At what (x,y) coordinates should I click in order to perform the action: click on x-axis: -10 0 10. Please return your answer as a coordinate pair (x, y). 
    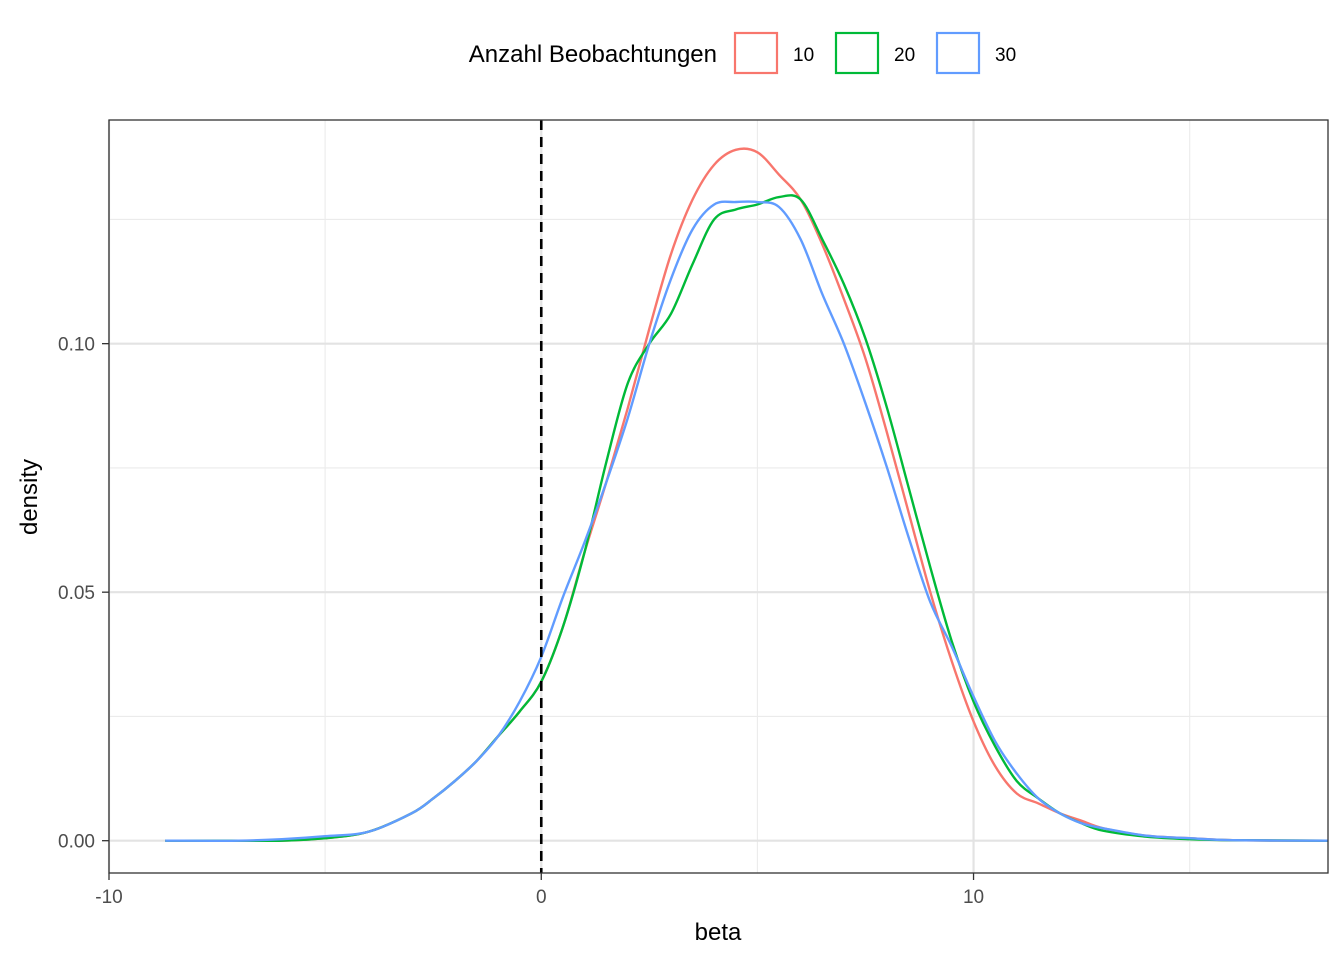
    Looking at the image, I should click on (539, 890).